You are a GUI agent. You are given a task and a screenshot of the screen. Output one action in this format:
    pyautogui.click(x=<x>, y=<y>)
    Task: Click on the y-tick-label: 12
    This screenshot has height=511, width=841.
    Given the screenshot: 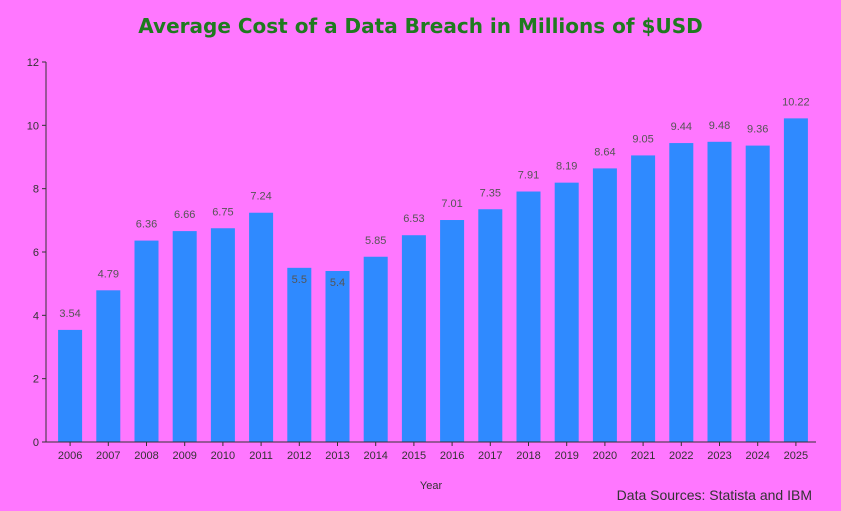 What is the action you would take?
    pyautogui.click(x=33, y=63)
    